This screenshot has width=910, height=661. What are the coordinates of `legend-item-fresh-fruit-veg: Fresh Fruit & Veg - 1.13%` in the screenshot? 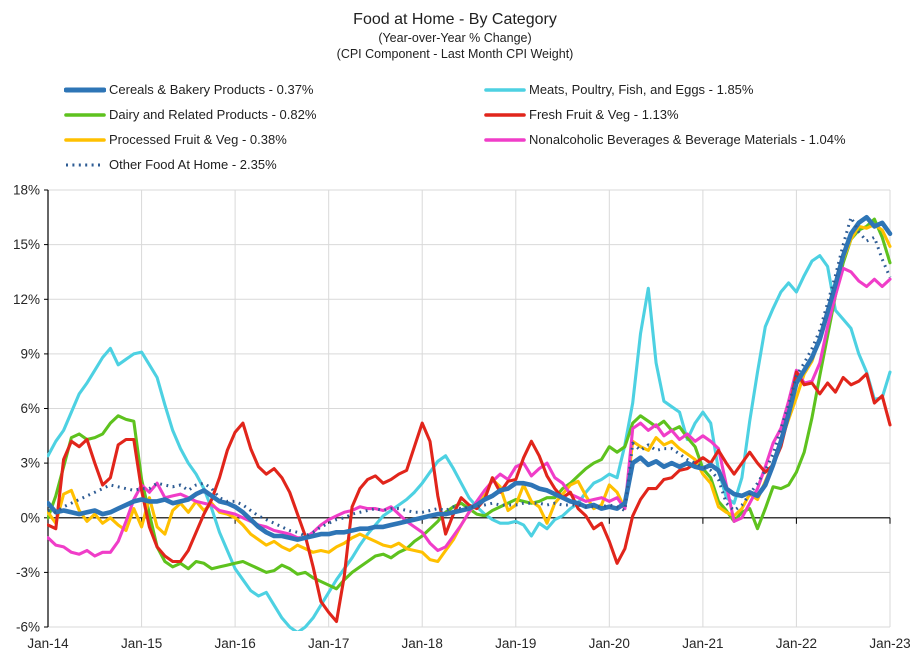 It's located at (665, 114).